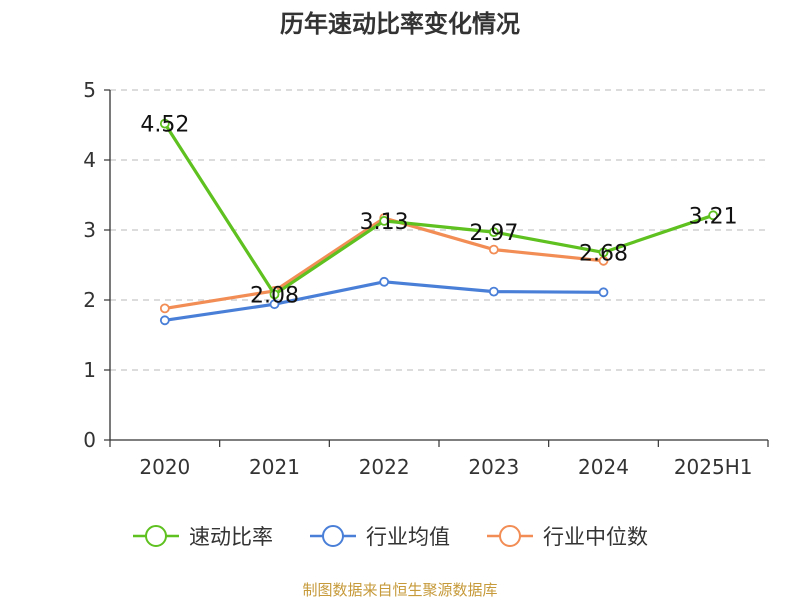 The height and width of the screenshot is (600, 800). What do you see at coordinates (595, 537) in the screenshot?
I see `legend-label: 行业中位数` at bounding box center [595, 537].